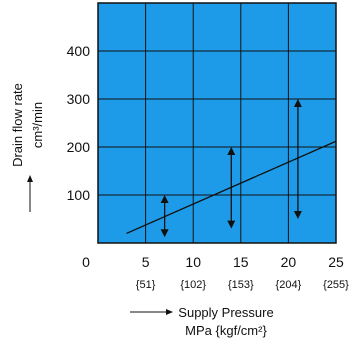  What do you see at coordinates (225, 312) in the screenshot?
I see `x-axis-label: Supply Pressure` at bounding box center [225, 312].